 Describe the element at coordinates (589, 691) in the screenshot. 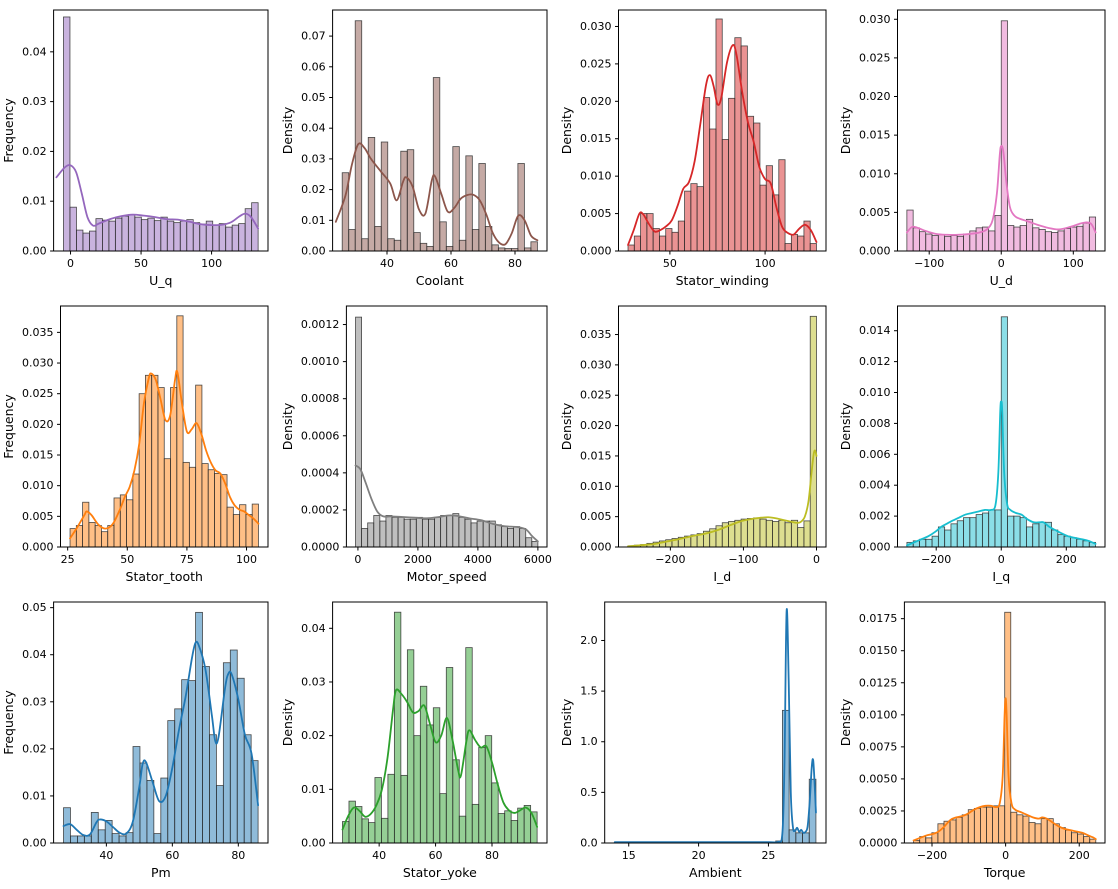

I see `y-tick-label: 1.5` at that location.